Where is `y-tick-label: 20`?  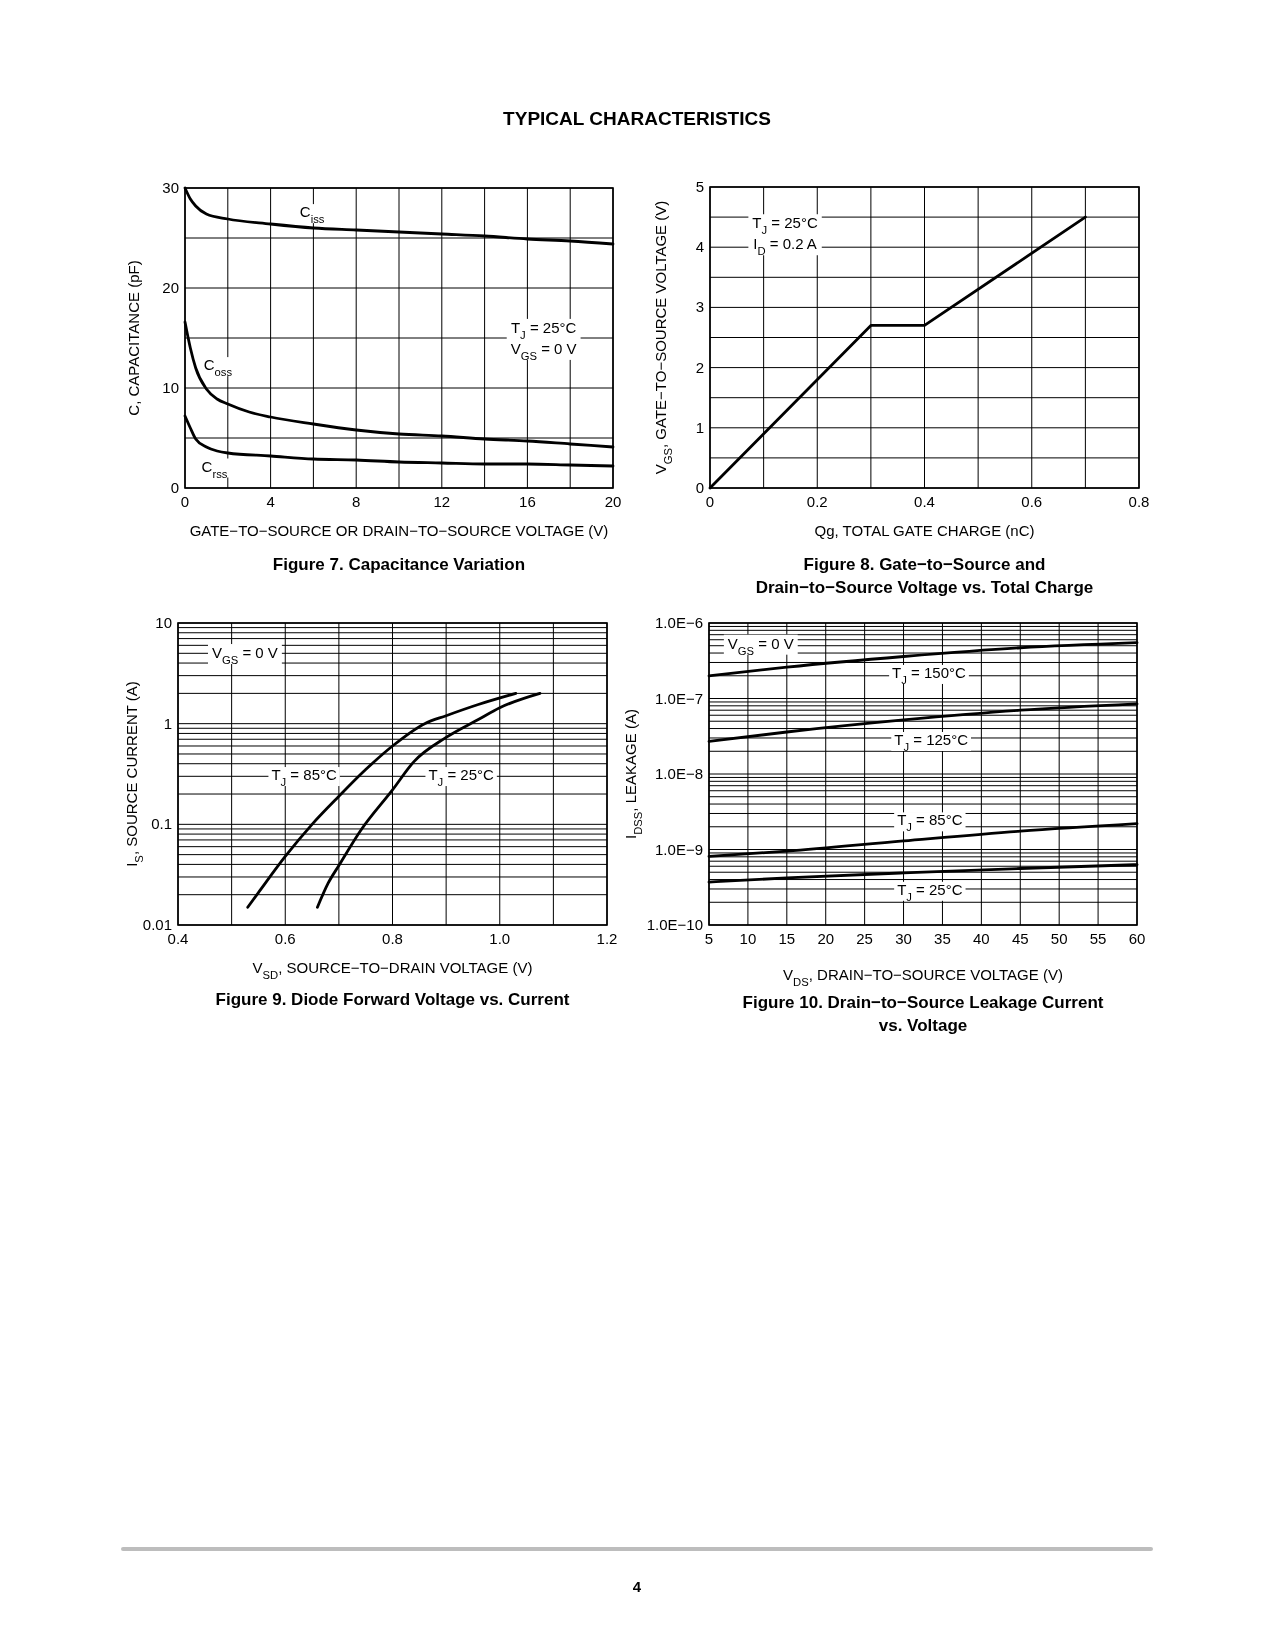 y-tick-label: 20 is located at coordinates (170, 287).